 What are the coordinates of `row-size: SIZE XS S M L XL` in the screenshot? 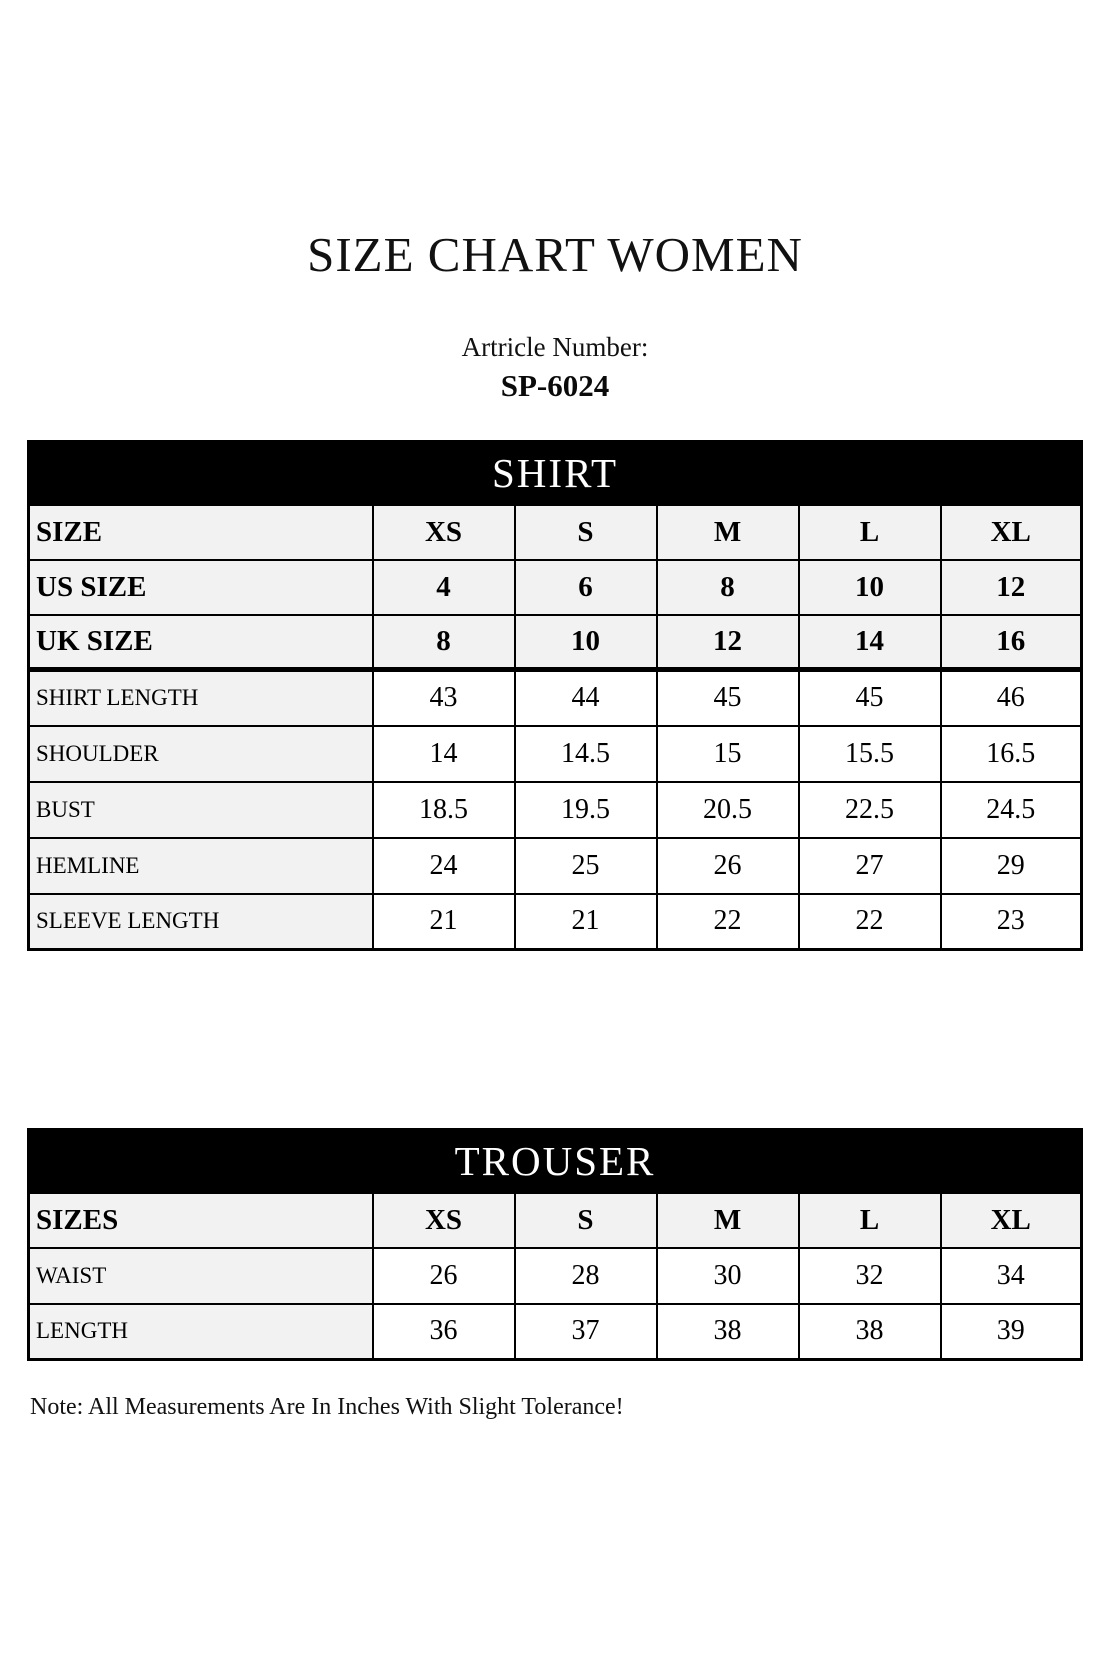 It's located at (555, 532).